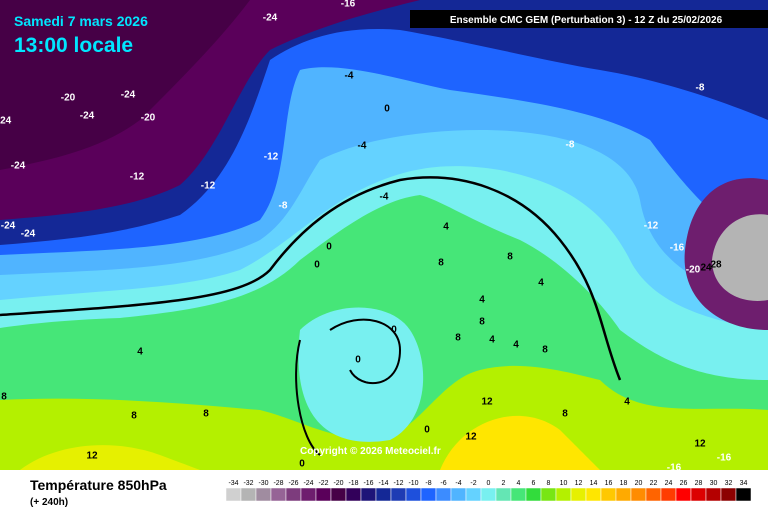  What do you see at coordinates (684, 483) in the screenshot?
I see `legend-label: 26` at bounding box center [684, 483].